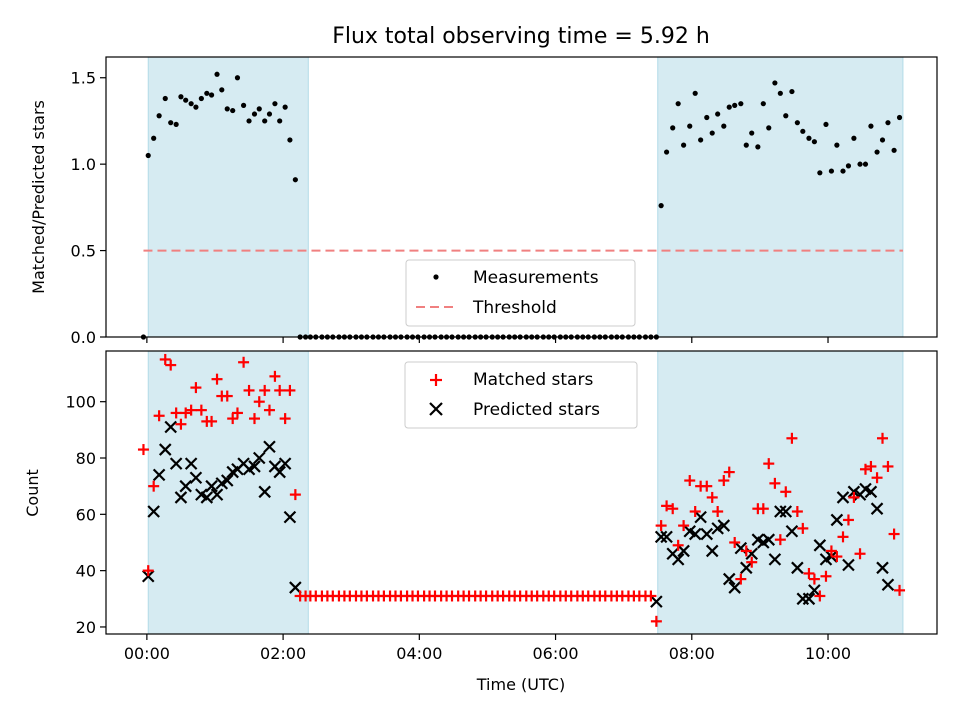 The height and width of the screenshot is (724, 960). I want to click on bottom-xtick-label: 04:00, so click(419, 653).